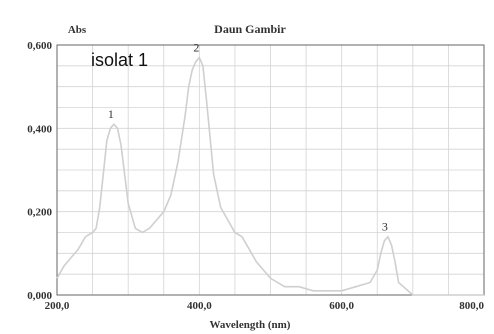 The width and height of the screenshot is (494, 334). Describe the element at coordinates (39, 46) in the screenshot. I see `y-tick-label: 0,600` at that location.